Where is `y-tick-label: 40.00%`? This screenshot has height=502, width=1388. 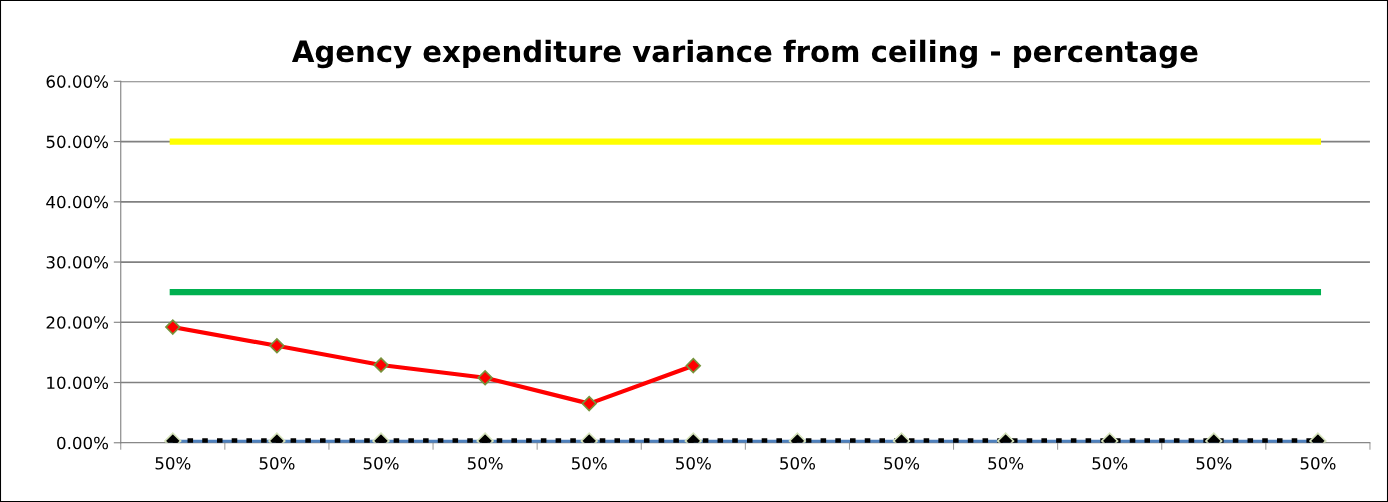 y-tick-label: 40.00% is located at coordinates (77, 202).